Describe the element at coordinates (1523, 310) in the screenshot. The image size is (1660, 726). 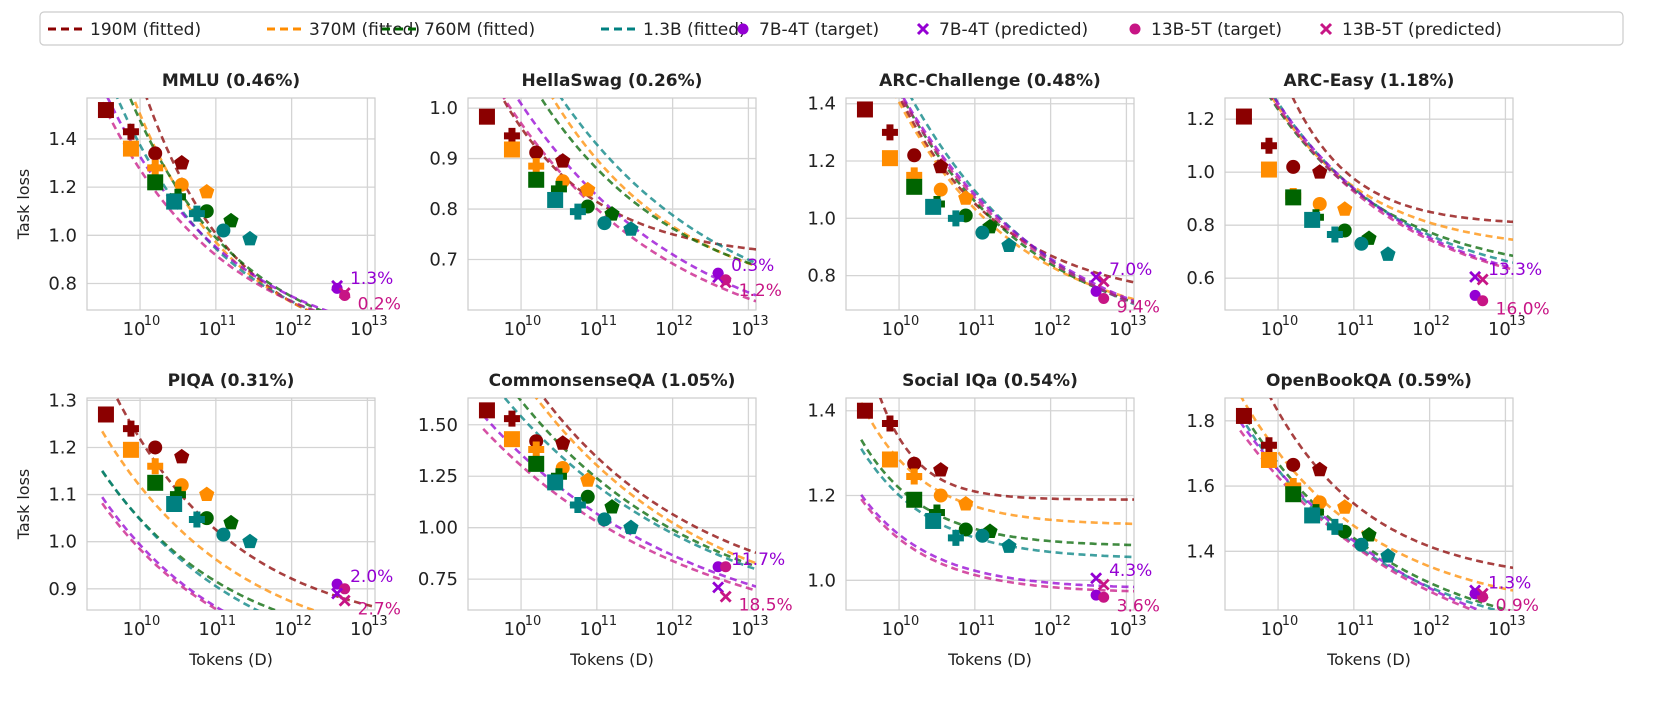
I see `error-label-13b-5t: 16.0%` at that location.